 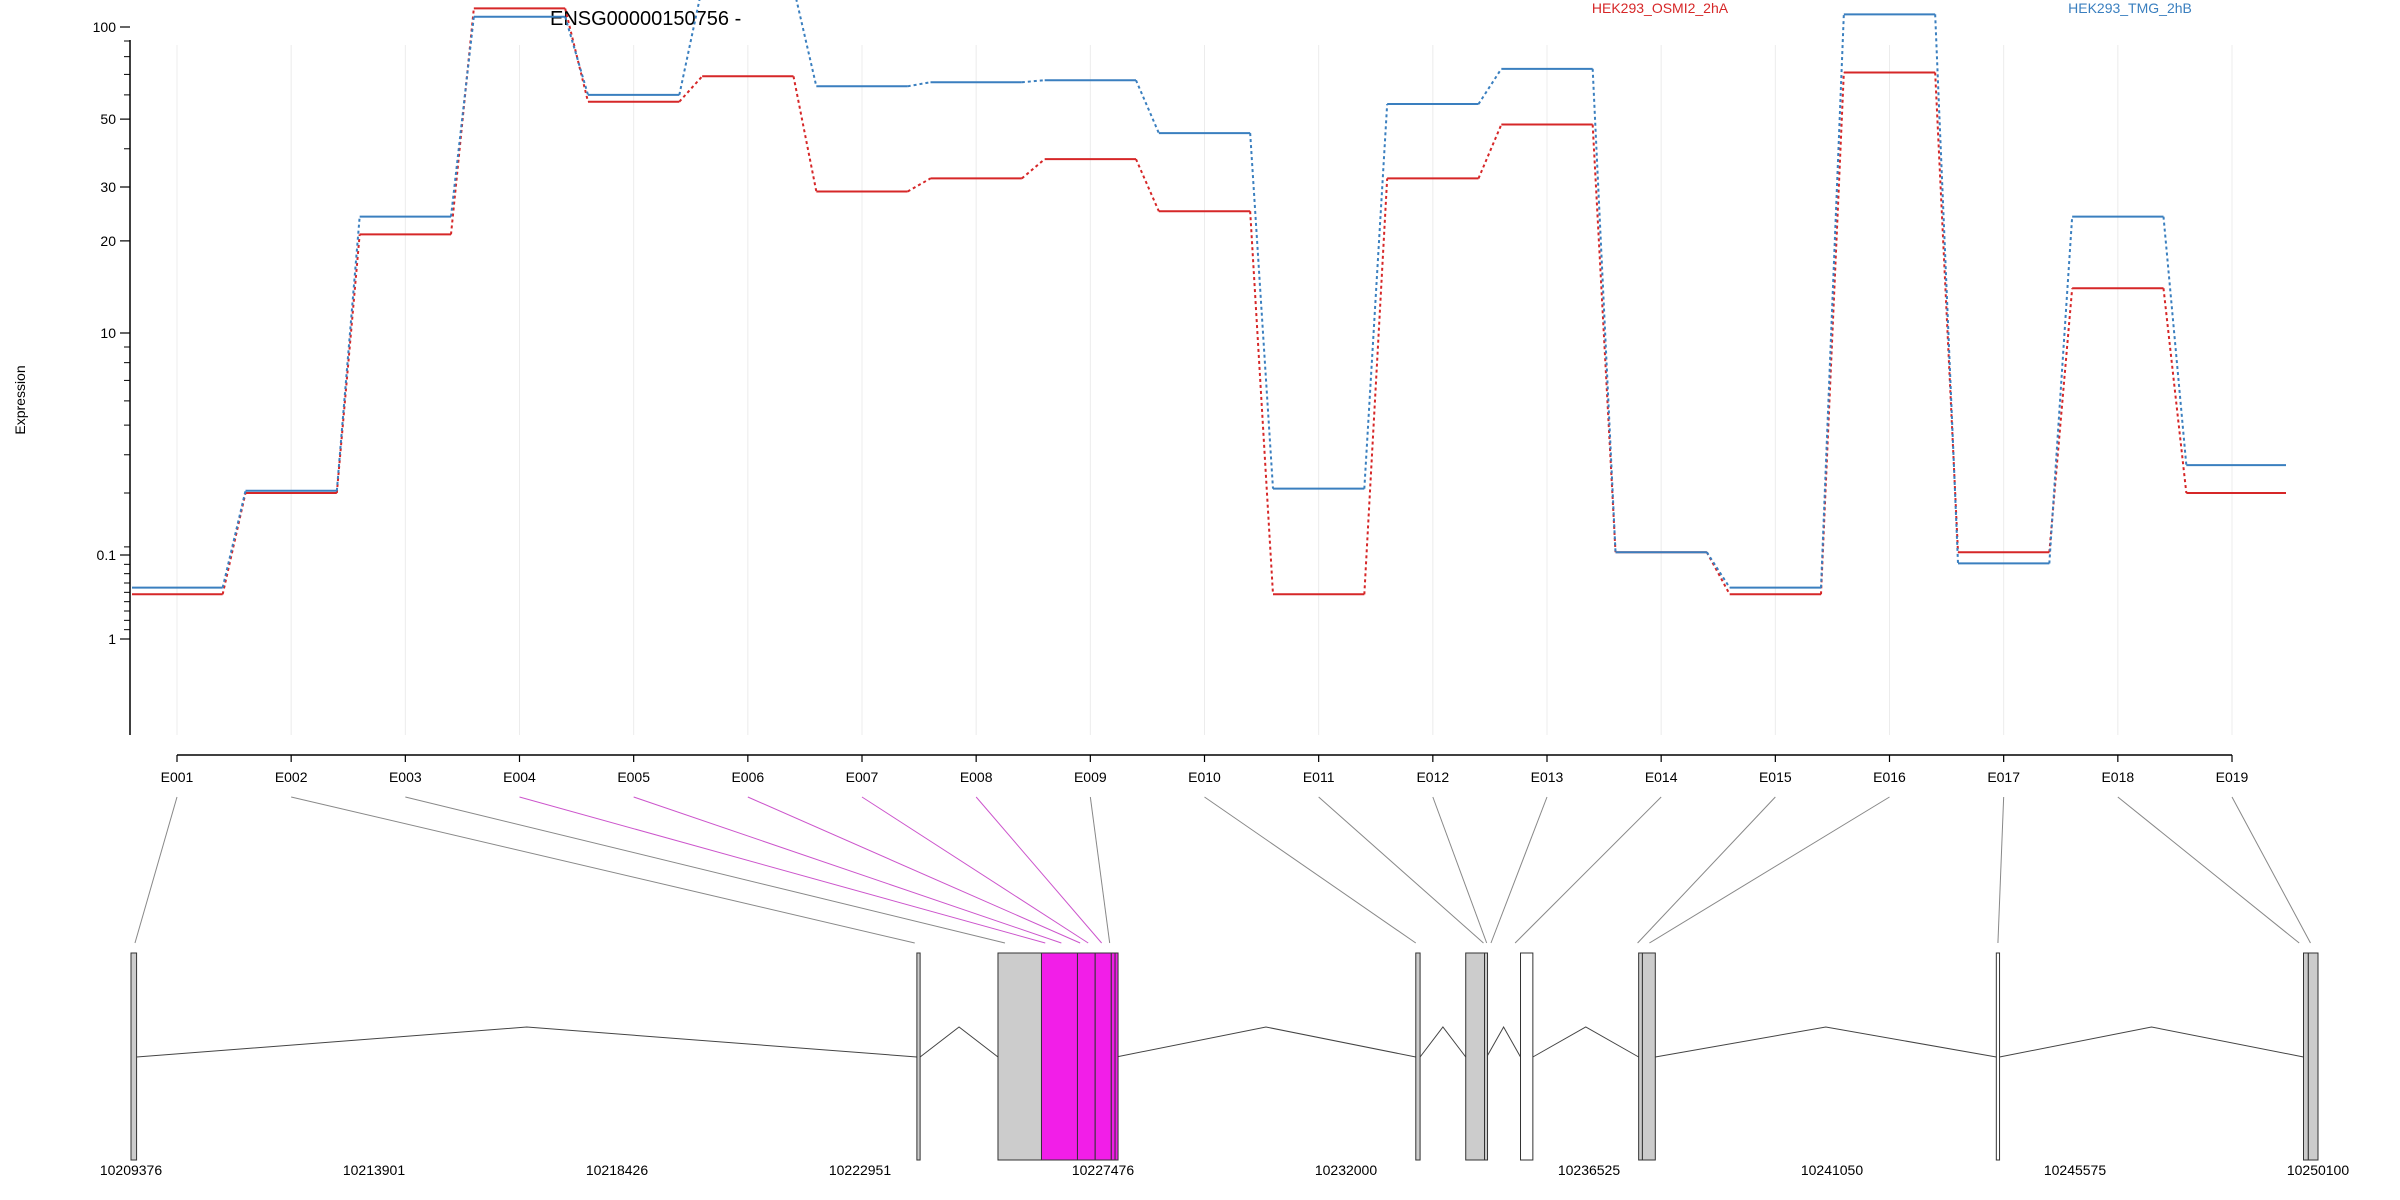 I want to click on exon-connectors, so click(x=1222, y=870).